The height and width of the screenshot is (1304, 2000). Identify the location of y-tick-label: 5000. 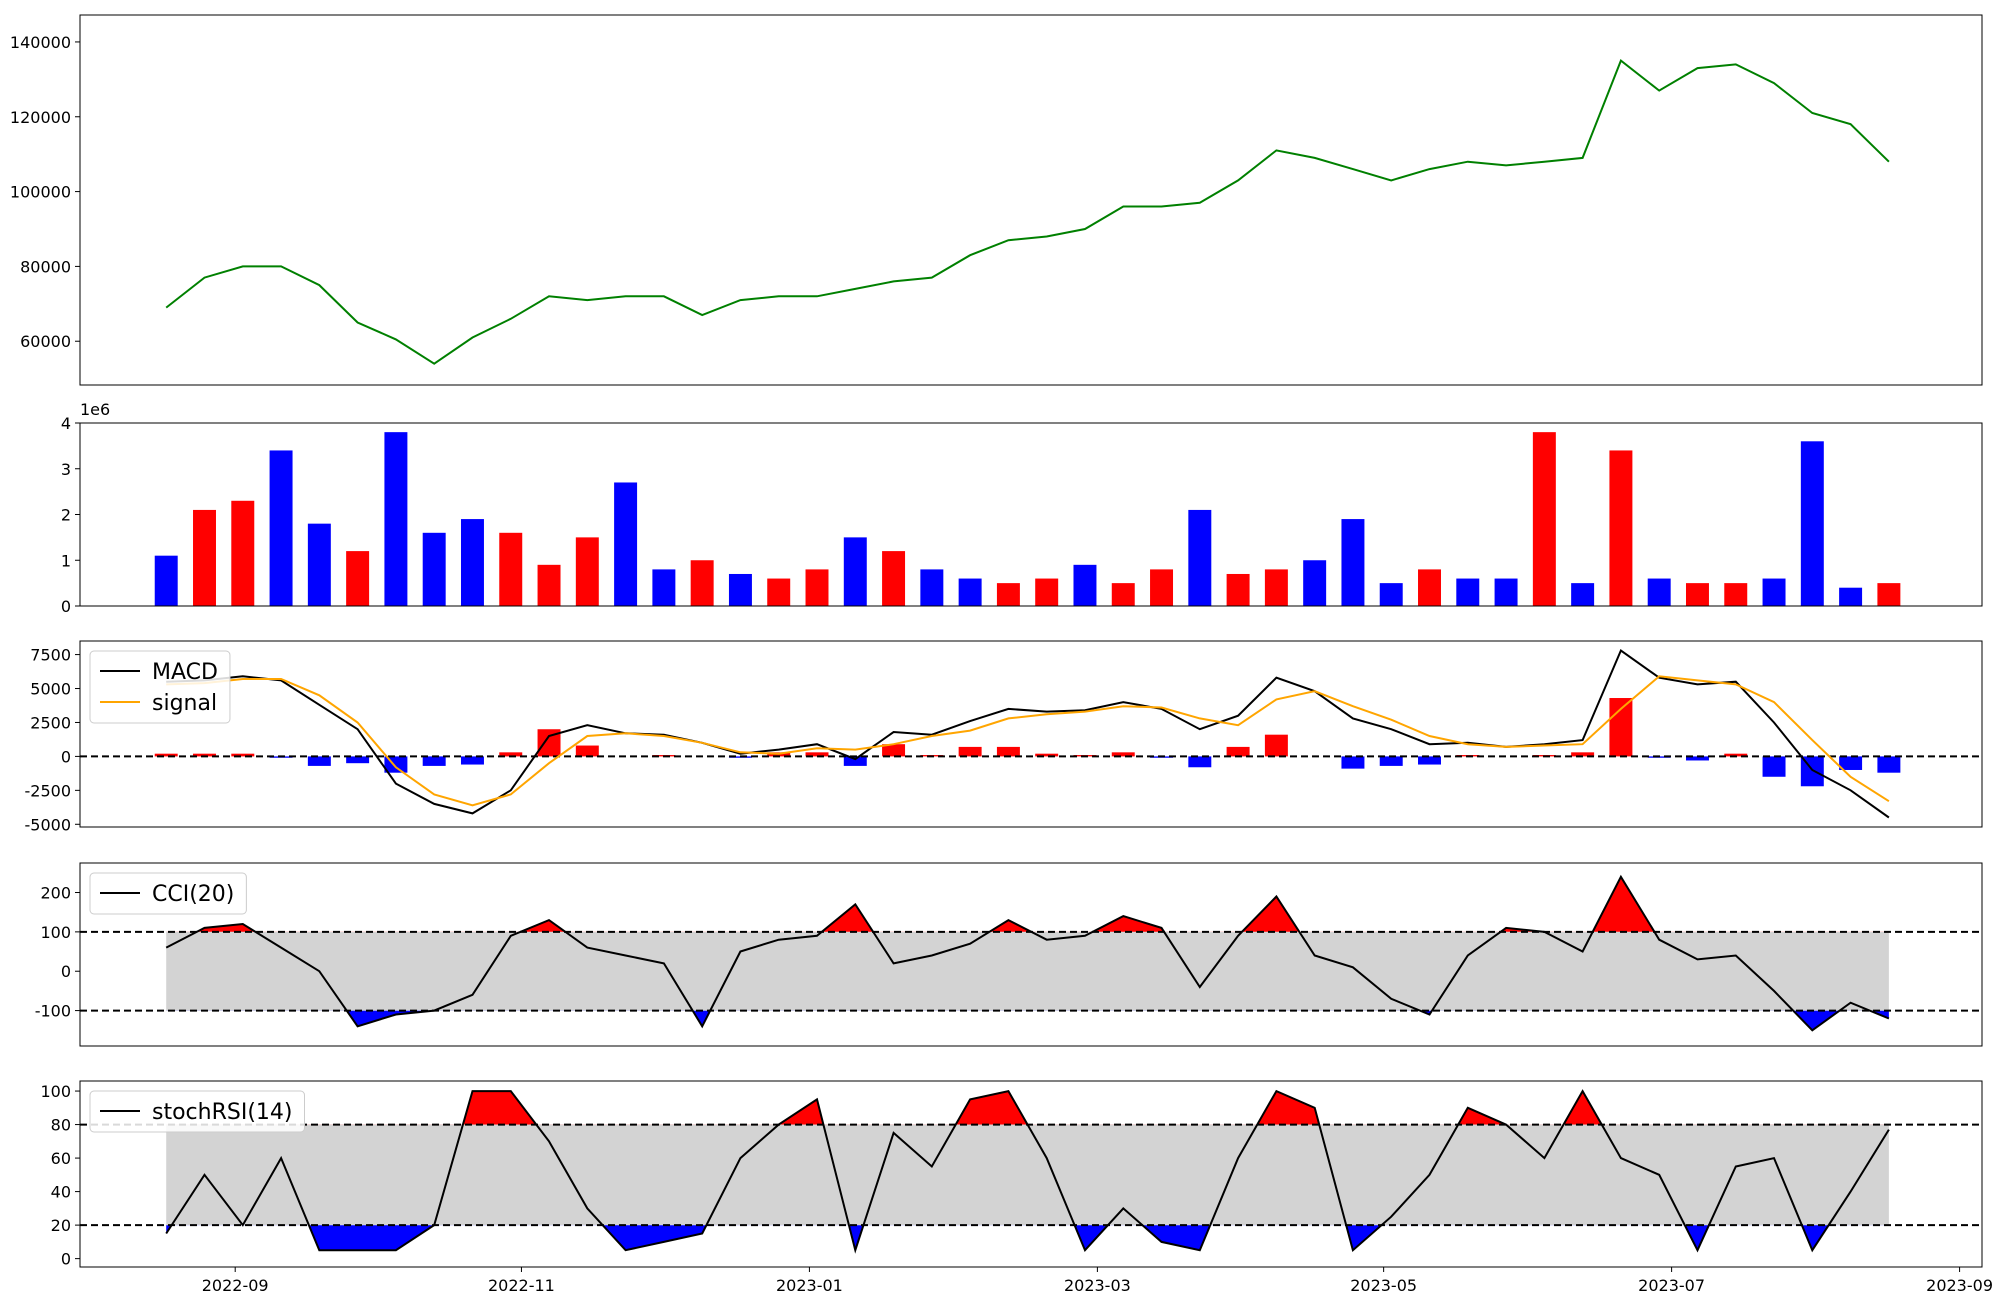
(50, 689).